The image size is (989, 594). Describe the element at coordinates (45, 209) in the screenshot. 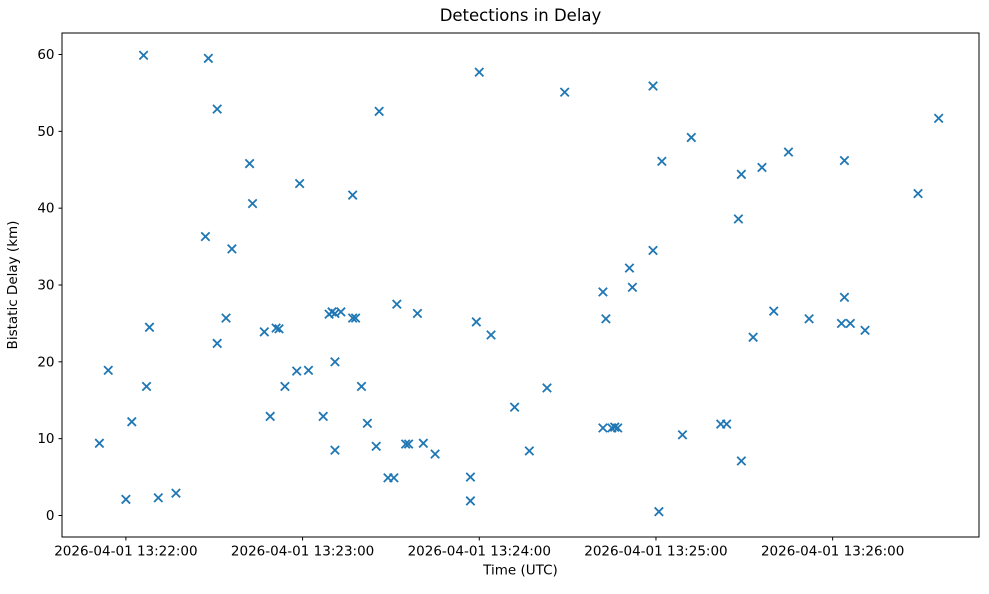

I see `y-tick-label: 40` at that location.